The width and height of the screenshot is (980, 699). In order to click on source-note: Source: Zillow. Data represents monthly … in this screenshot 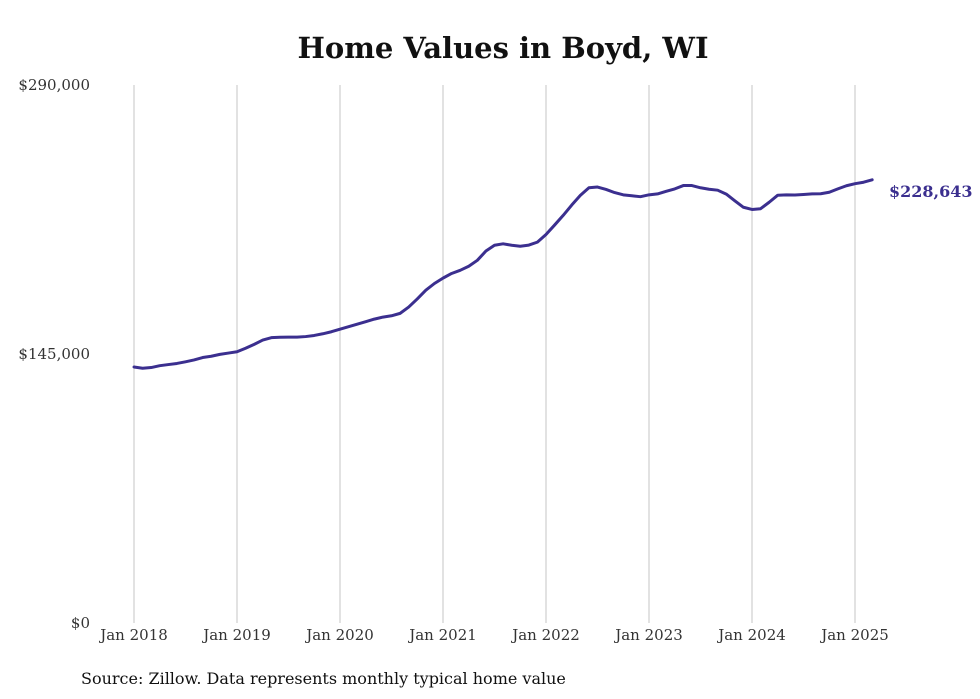, I will do `click(323, 678)`.